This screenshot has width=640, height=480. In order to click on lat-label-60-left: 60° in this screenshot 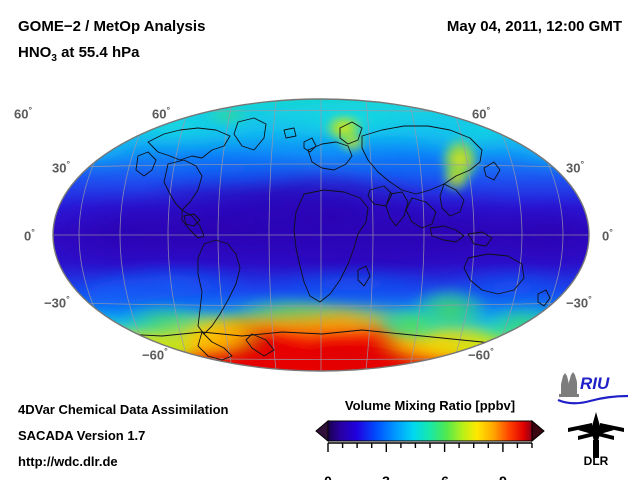, I will do `click(161, 113)`.